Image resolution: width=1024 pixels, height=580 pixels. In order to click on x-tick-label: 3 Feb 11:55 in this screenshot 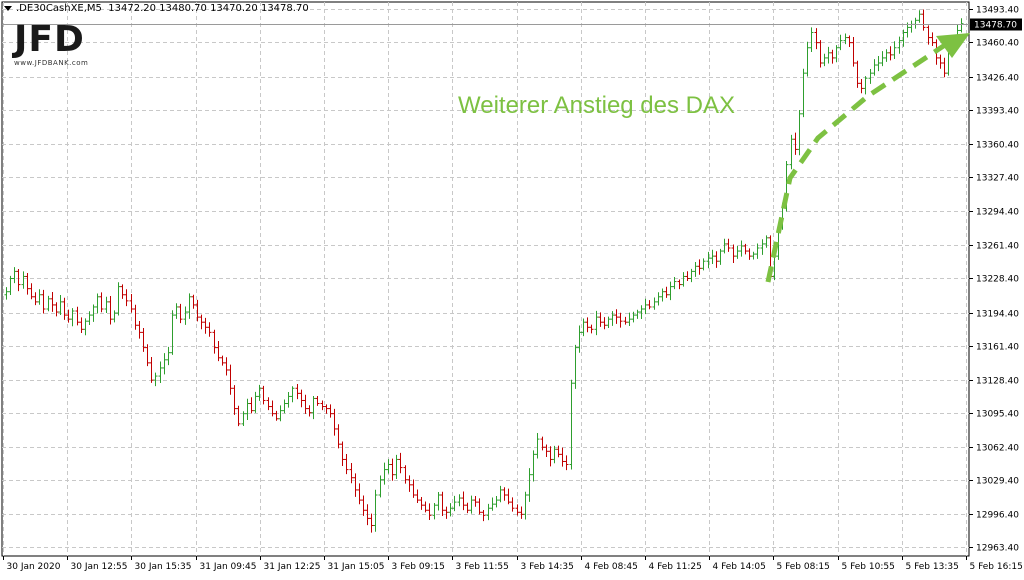, I will do `click(482, 567)`.